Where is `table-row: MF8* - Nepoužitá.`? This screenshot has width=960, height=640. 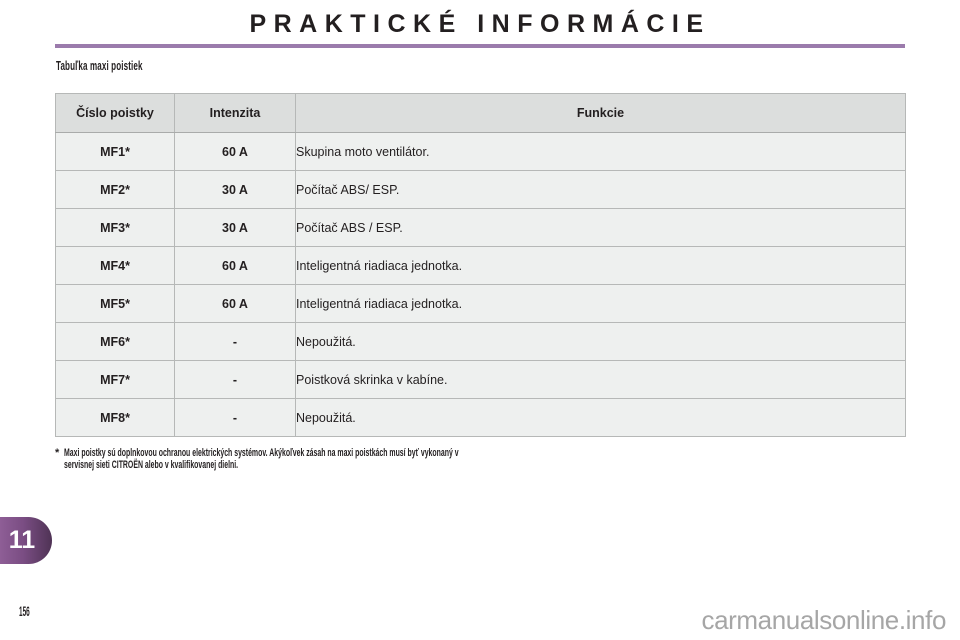
table-row: MF8* - Nepoužitá. is located at coordinates (480, 417).